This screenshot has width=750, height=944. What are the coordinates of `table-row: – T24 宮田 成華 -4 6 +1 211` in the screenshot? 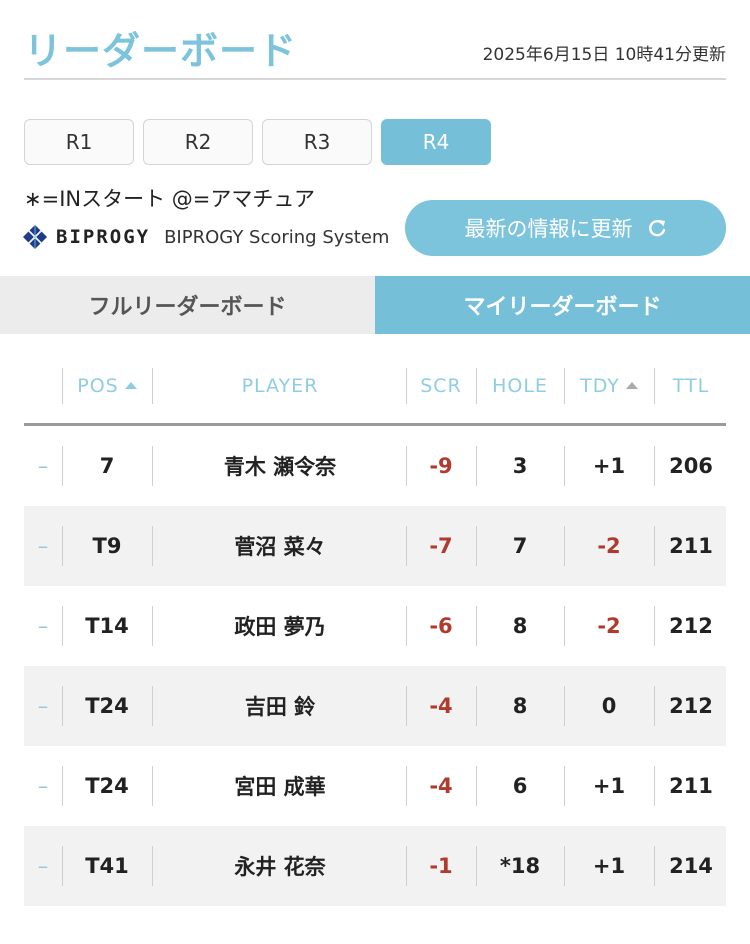 It's located at (375, 786).